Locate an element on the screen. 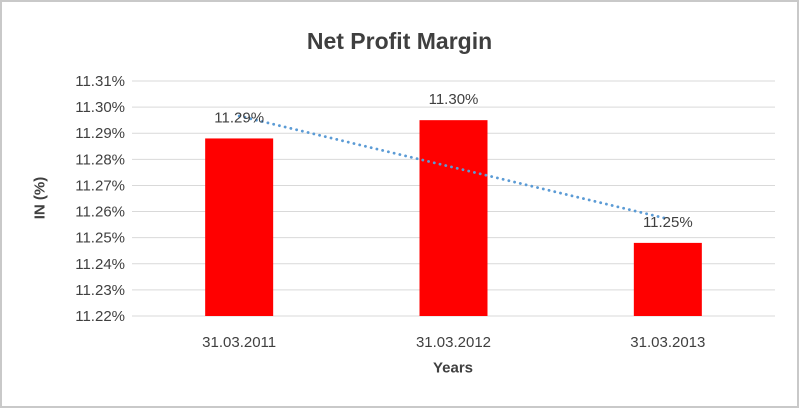 This screenshot has height=410, width=799. y-tick-label: 11.29% is located at coordinates (100, 133).